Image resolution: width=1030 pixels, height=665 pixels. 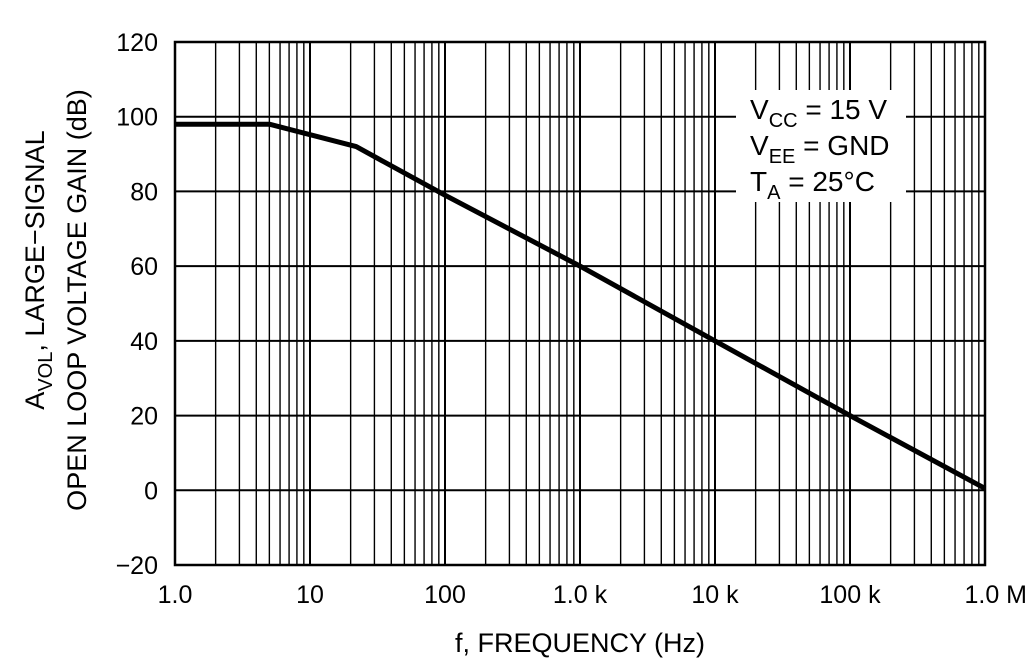 I want to click on x-tick-label: 1.0, so click(x=175, y=595).